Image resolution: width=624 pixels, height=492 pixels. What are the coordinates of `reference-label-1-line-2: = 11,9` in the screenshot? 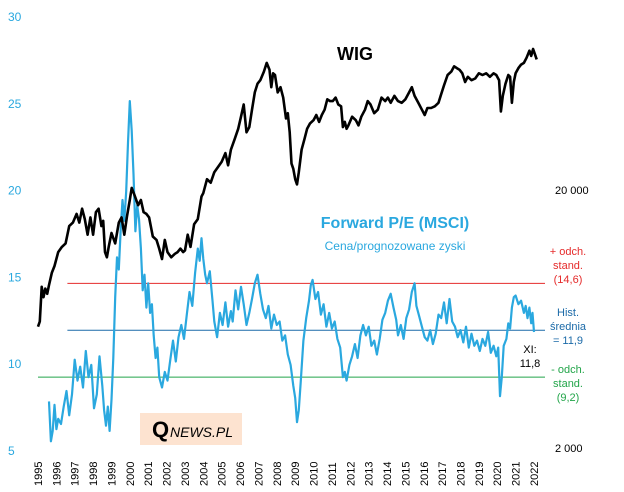 It's located at (568, 341).